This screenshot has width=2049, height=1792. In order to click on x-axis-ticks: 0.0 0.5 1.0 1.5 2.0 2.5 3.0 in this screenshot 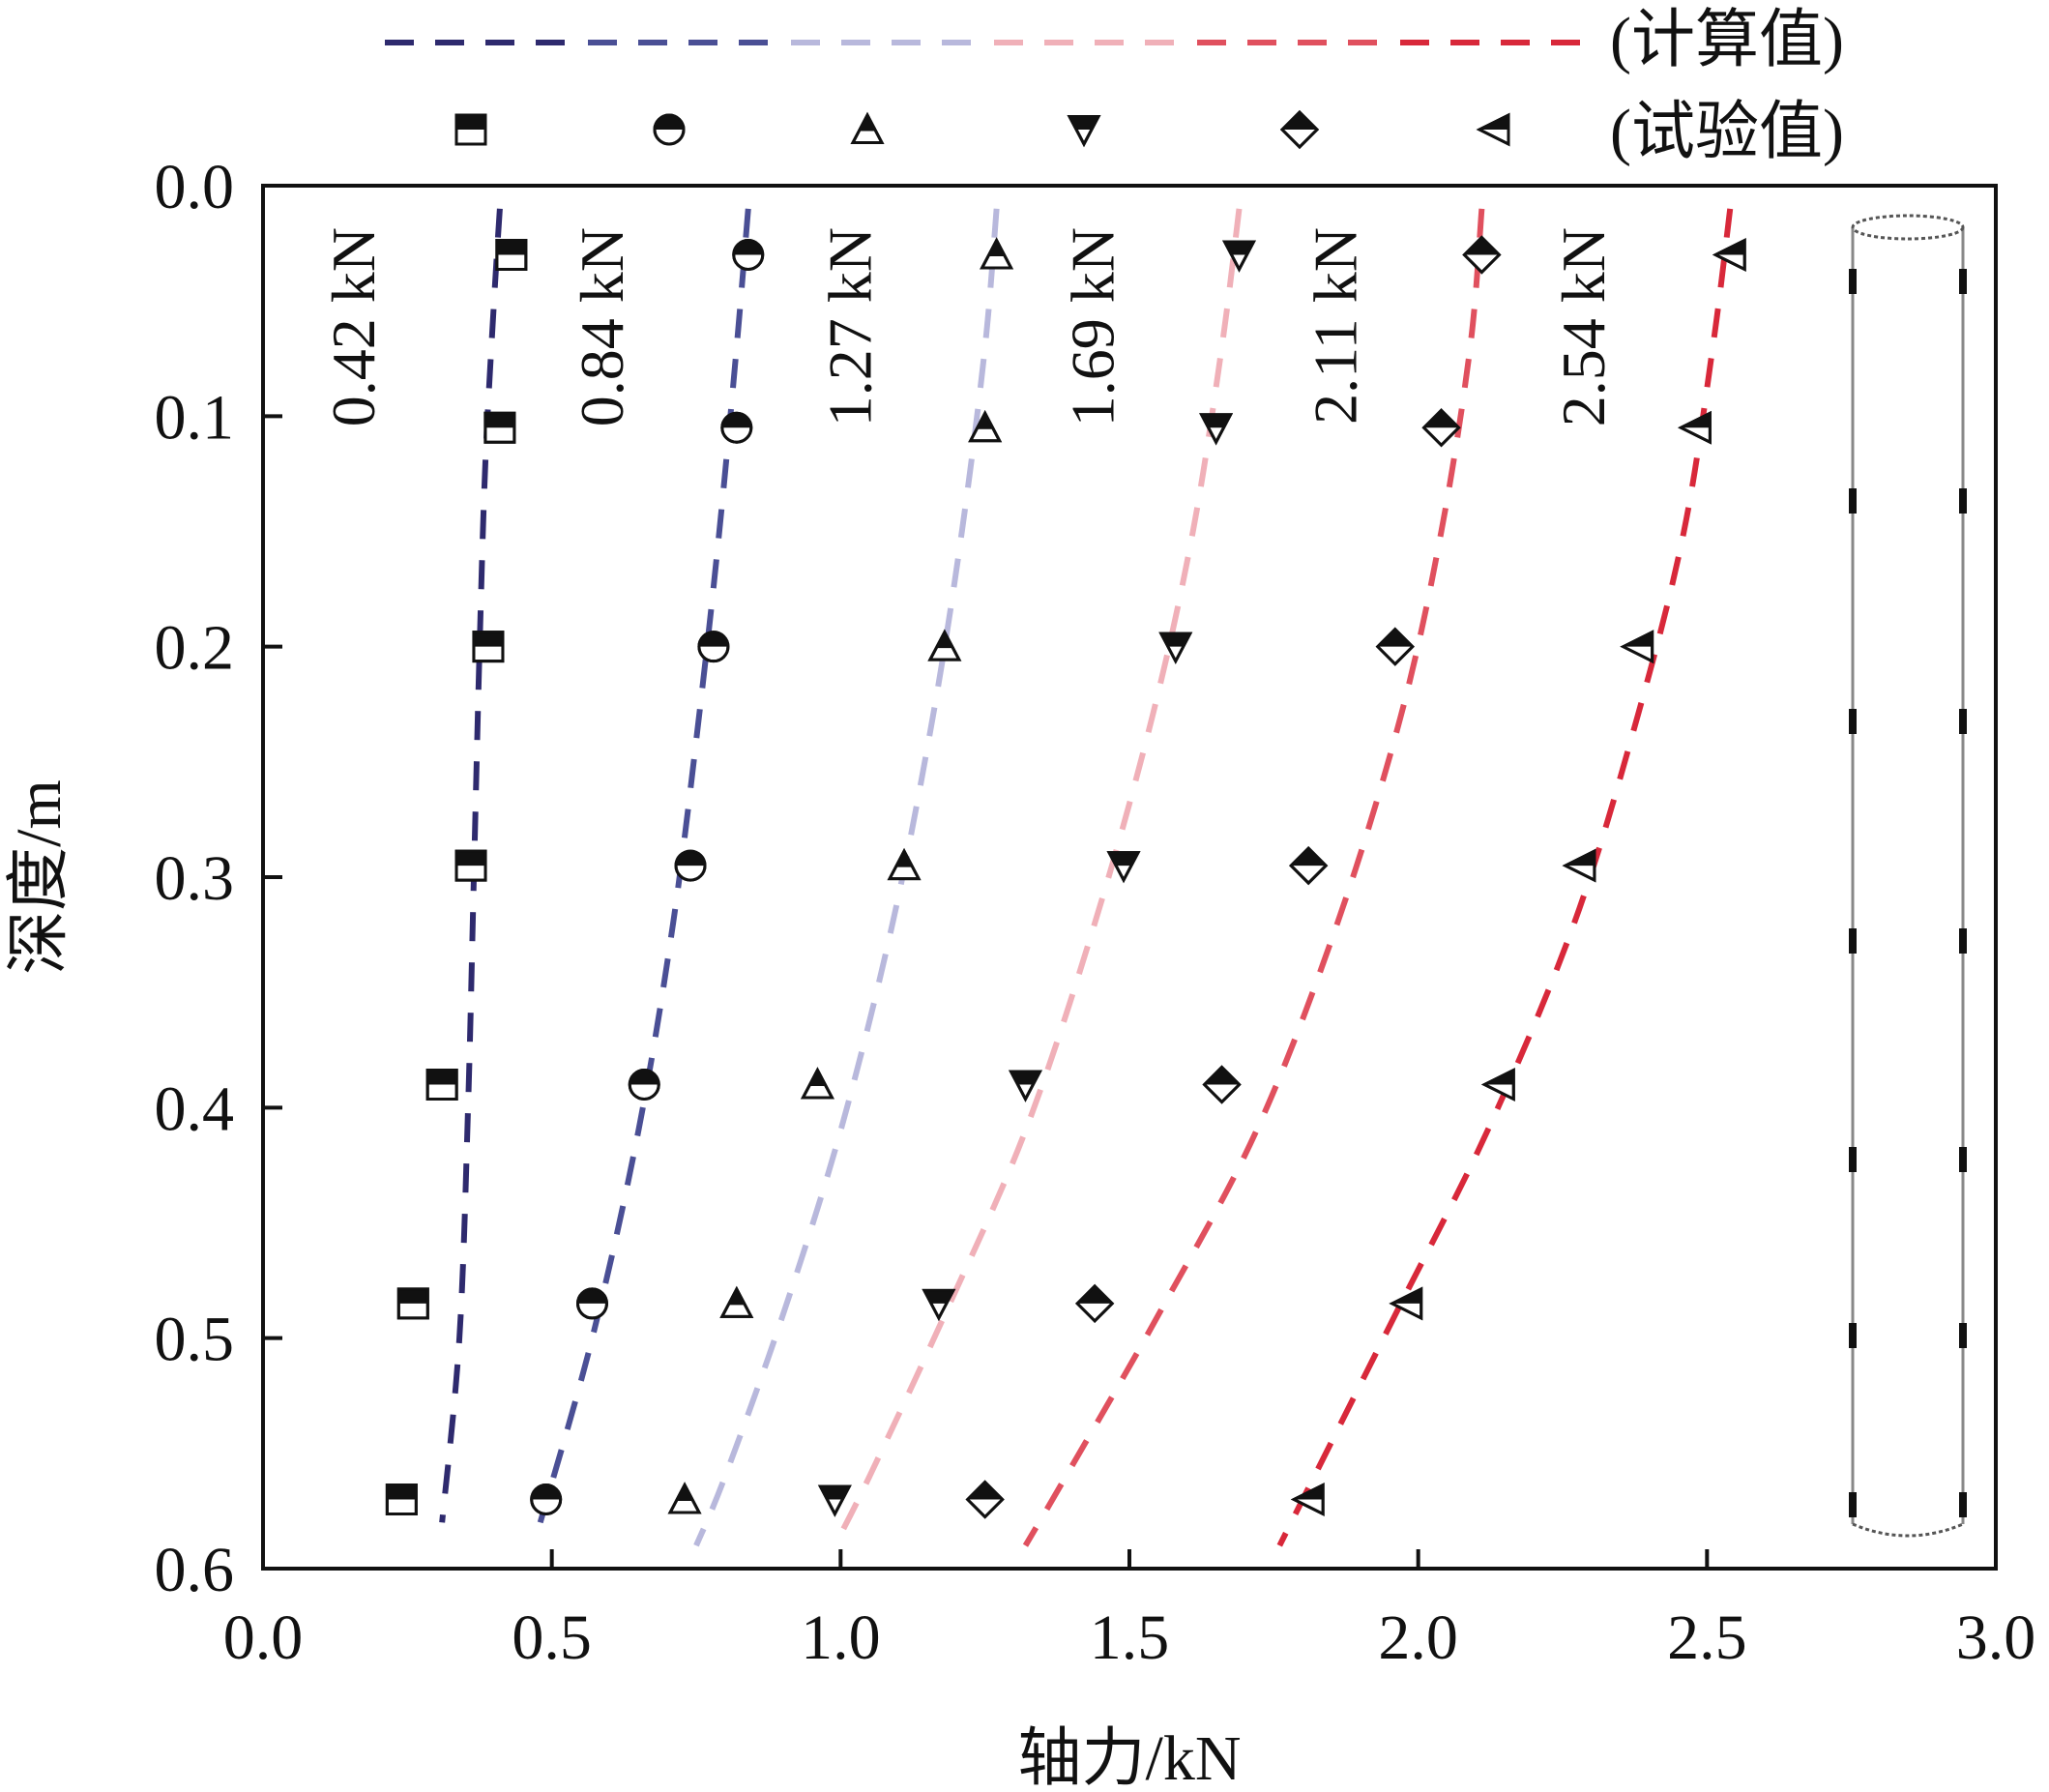, I will do `click(1130, 1611)`.